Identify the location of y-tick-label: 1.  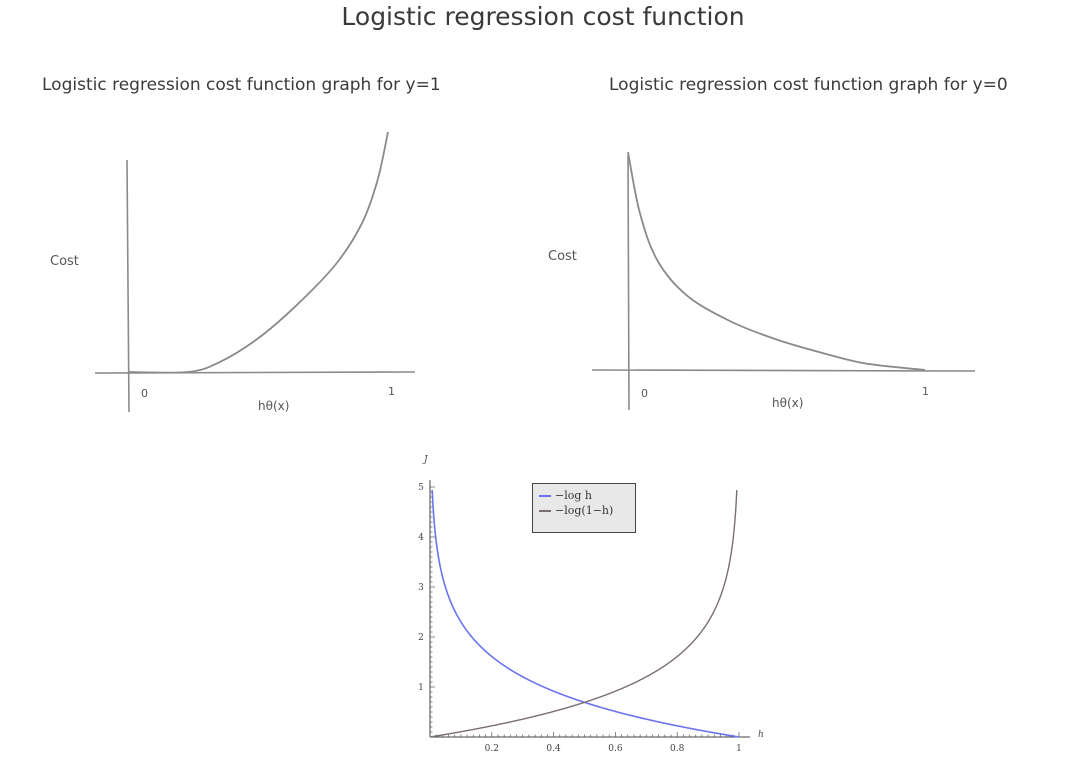
(421, 688).